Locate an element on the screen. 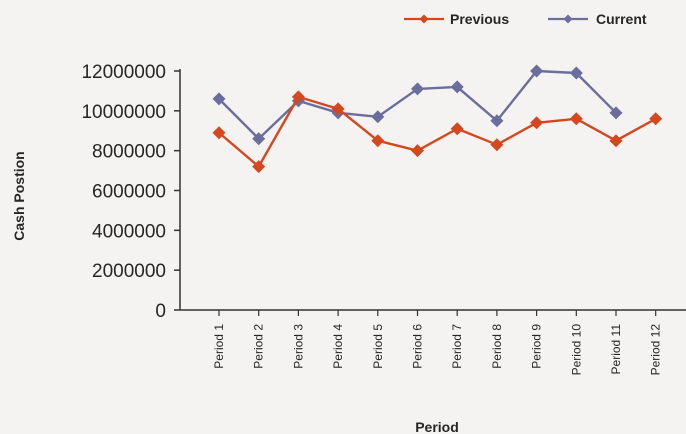  y-tick-label: 12000000 is located at coordinates (123, 72).